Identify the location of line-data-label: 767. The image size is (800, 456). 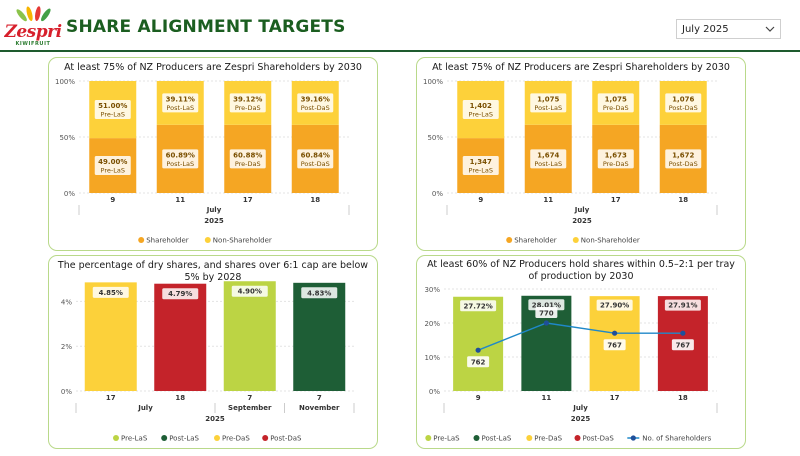
(683, 346).